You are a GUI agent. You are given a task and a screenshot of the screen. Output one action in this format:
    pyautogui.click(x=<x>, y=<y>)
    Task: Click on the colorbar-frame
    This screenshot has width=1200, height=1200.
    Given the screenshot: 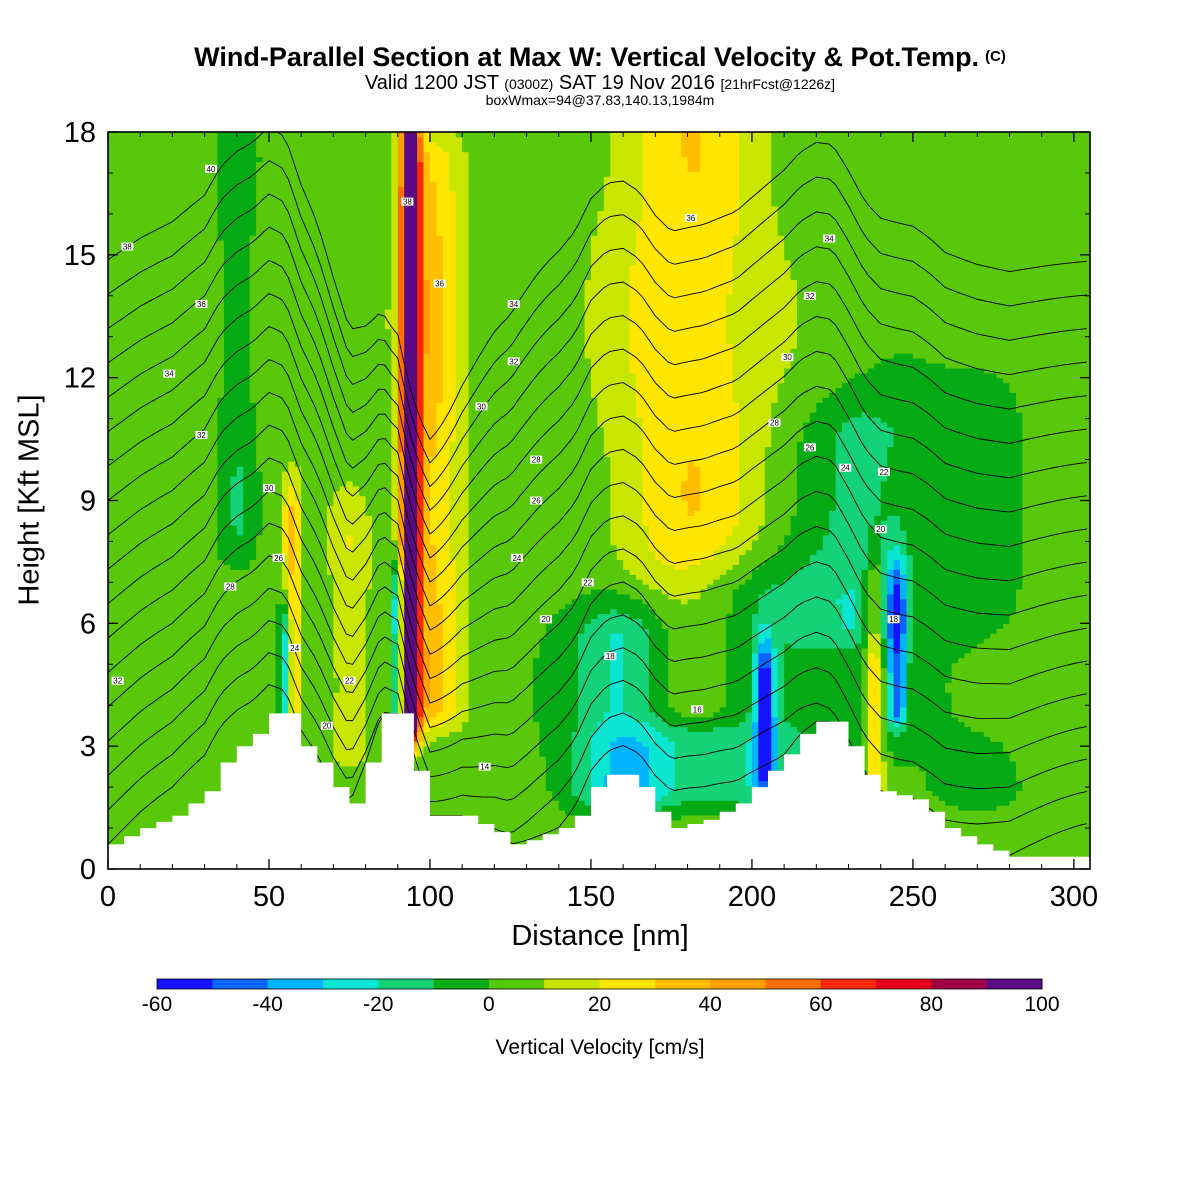 What is the action you would take?
    pyautogui.click(x=599, y=984)
    